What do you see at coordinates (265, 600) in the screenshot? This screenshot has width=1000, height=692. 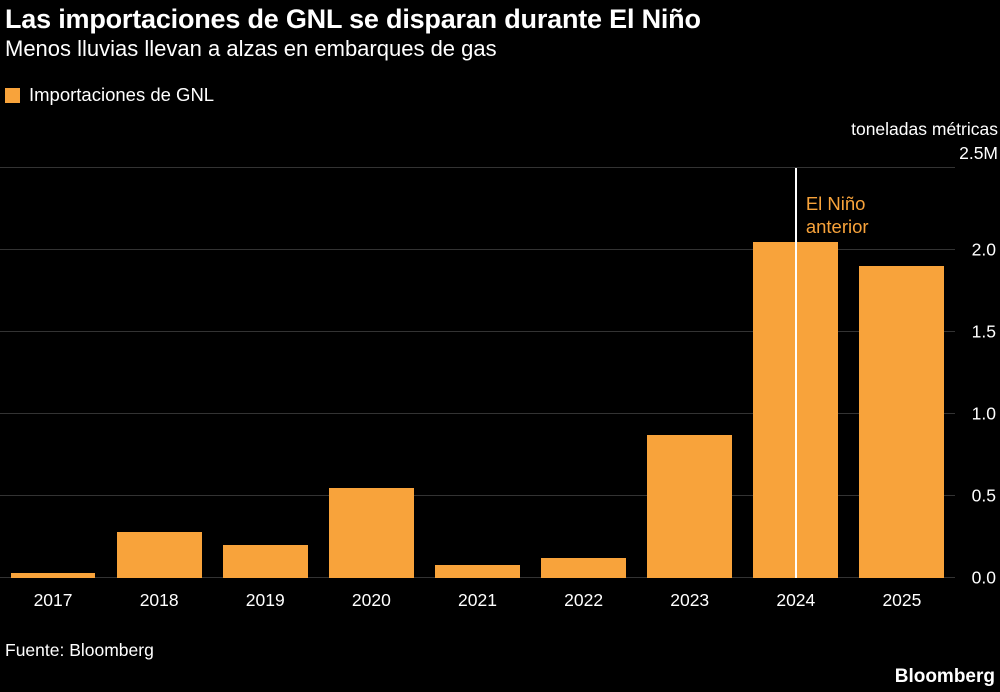 I see `x-tick-label: 2019` at bounding box center [265, 600].